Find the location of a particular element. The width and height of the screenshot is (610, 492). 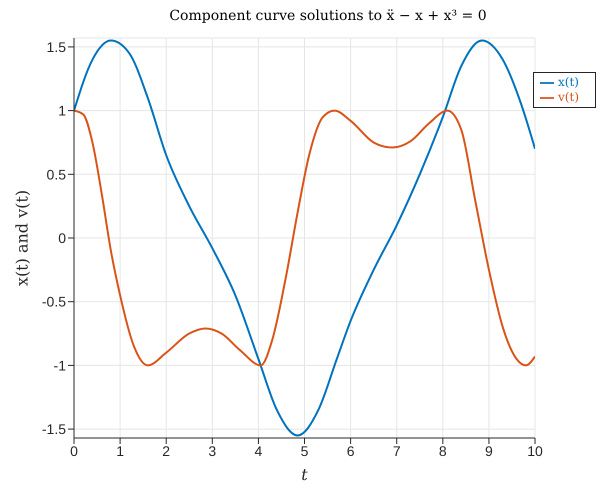

x-tick-label: 7 is located at coordinates (396, 450).